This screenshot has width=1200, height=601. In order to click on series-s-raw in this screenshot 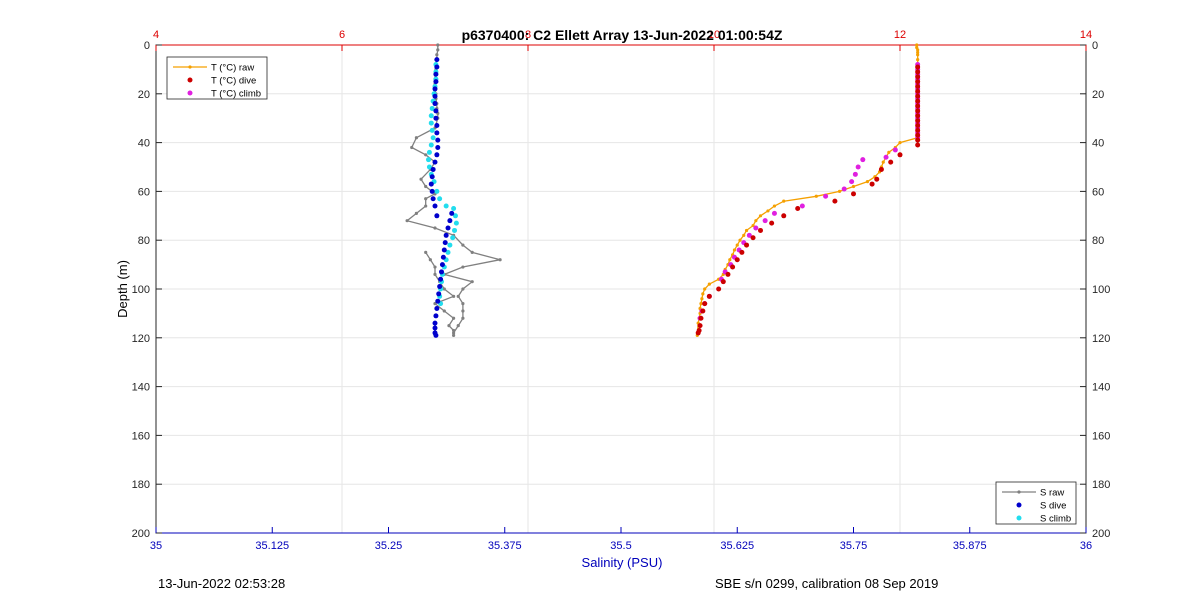, I will do `click(453, 190)`.